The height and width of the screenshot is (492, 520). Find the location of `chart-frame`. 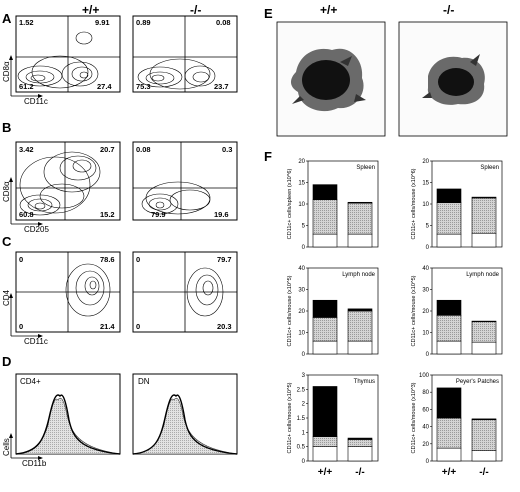

chart-frame is located at coordinates (467, 418).